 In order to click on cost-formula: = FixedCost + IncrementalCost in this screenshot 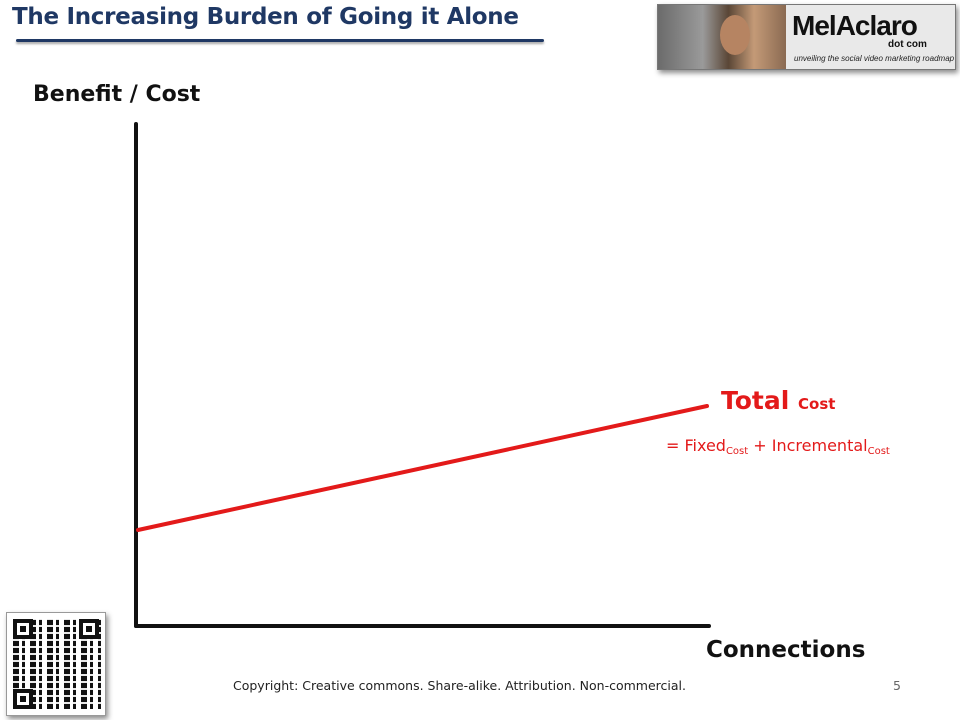, I will do `click(778, 446)`.